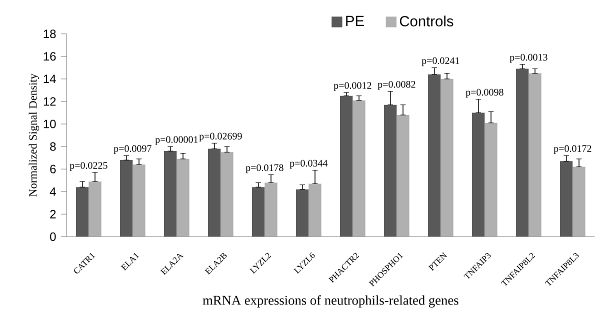 Image resolution: width=616 pixels, height=314 pixels. Describe the element at coordinates (330, 301) in the screenshot. I see `x-axis-title: mRNA expressions of neutrophils-related genes` at that location.